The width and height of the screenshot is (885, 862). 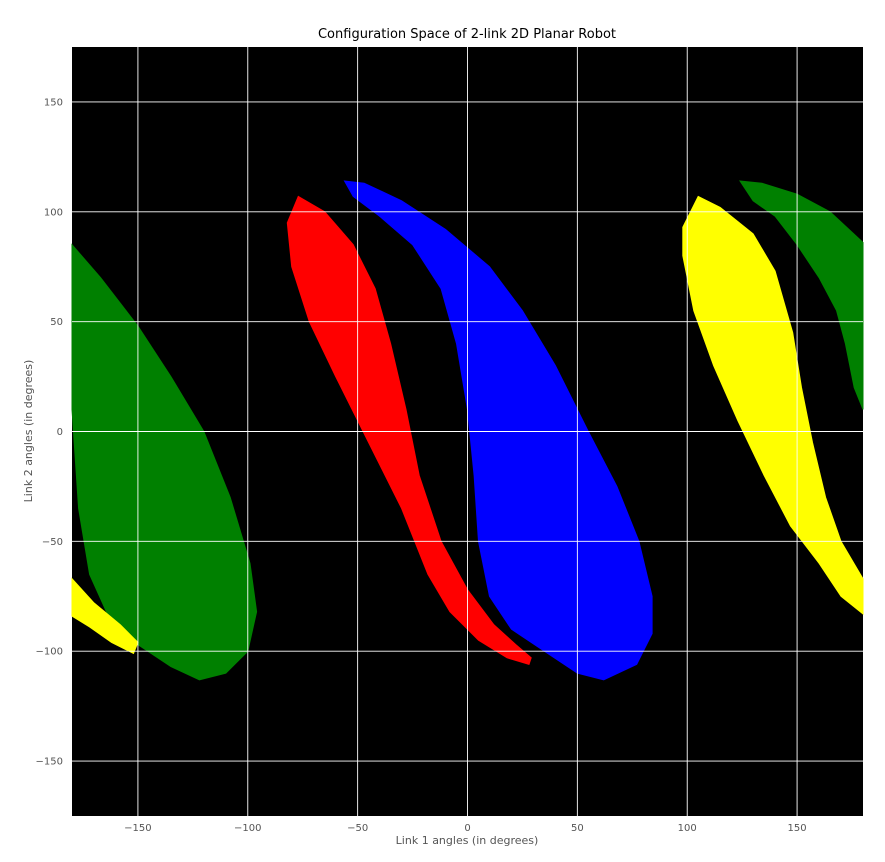 What do you see at coordinates (797, 828) in the screenshot?
I see `x-tick-label: 150` at bounding box center [797, 828].